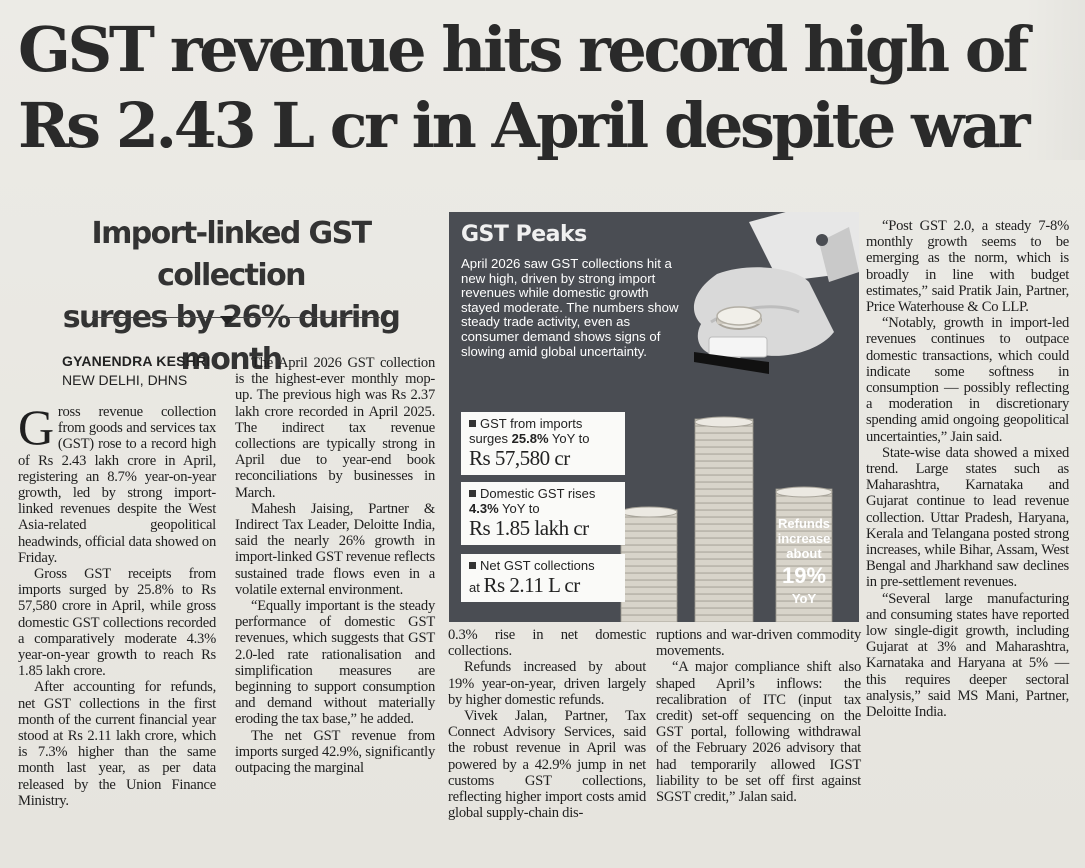 This screenshot has width=1085, height=868. What do you see at coordinates (523, 49) in the screenshot?
I see `headline-line-1: GST revenue hits record high of` at bounding box center [523, 49].